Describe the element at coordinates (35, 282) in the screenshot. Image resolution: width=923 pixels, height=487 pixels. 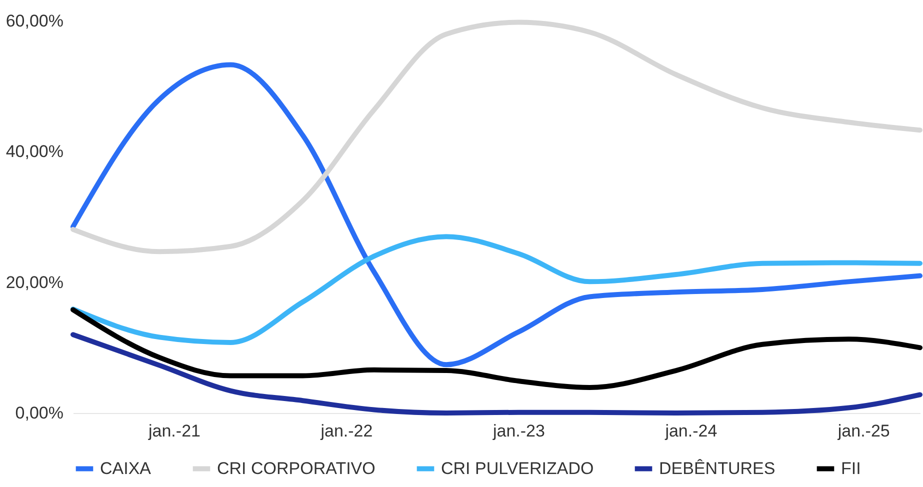
I see `y-tick-label: 20,00%` at that location.